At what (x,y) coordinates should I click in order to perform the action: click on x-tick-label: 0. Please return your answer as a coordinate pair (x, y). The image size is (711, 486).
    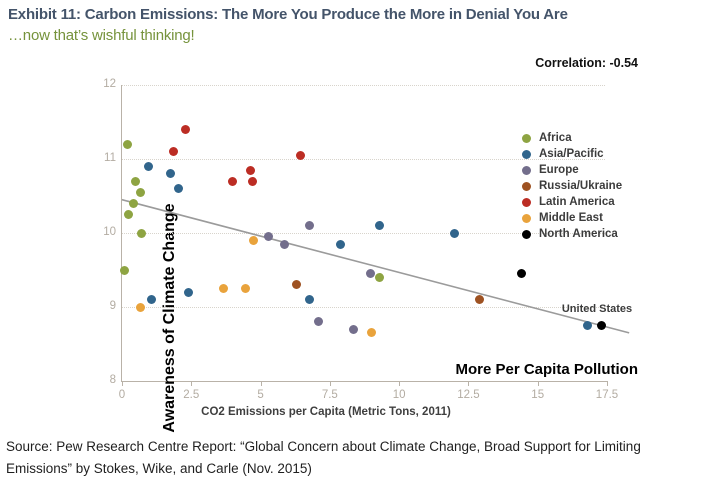
    Looking at the image, I should click on (122, 395).